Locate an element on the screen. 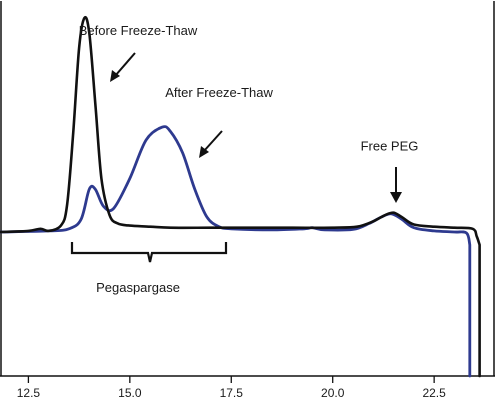 Image resolution: width=495 pixels, height=402 pixels. x-axis-tick-labels: 12.5 15.0 17.5 20.0 22.5 is located at coordinates (231, 393).